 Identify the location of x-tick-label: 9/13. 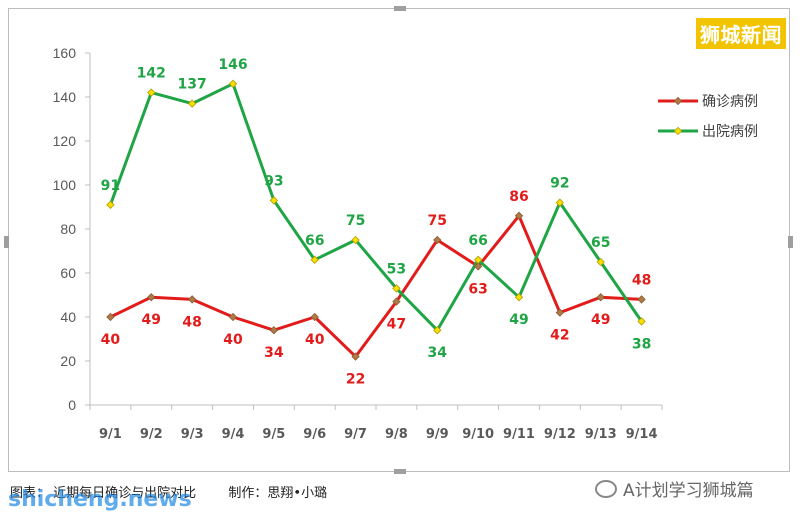
(601, 434).